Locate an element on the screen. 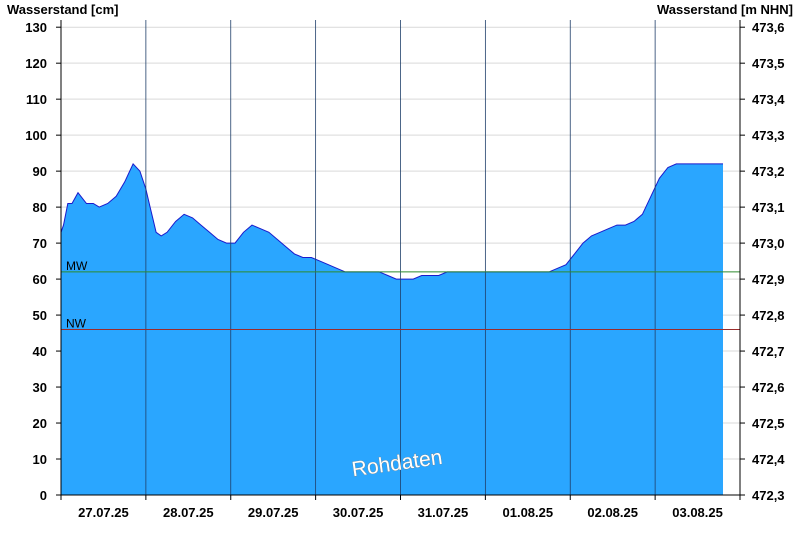 The height and width of the screenshot is (550, 800). y-tick-label-left: 110 is located at coordinates (36, 99).